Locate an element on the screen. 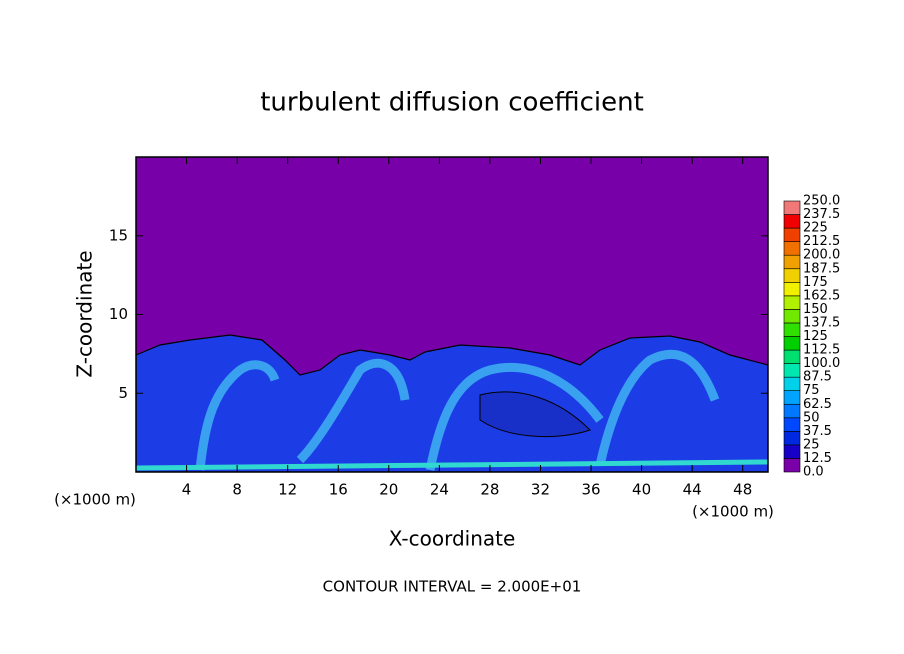  colorbar-label: 250.0 is located at coordinates (821, 201).